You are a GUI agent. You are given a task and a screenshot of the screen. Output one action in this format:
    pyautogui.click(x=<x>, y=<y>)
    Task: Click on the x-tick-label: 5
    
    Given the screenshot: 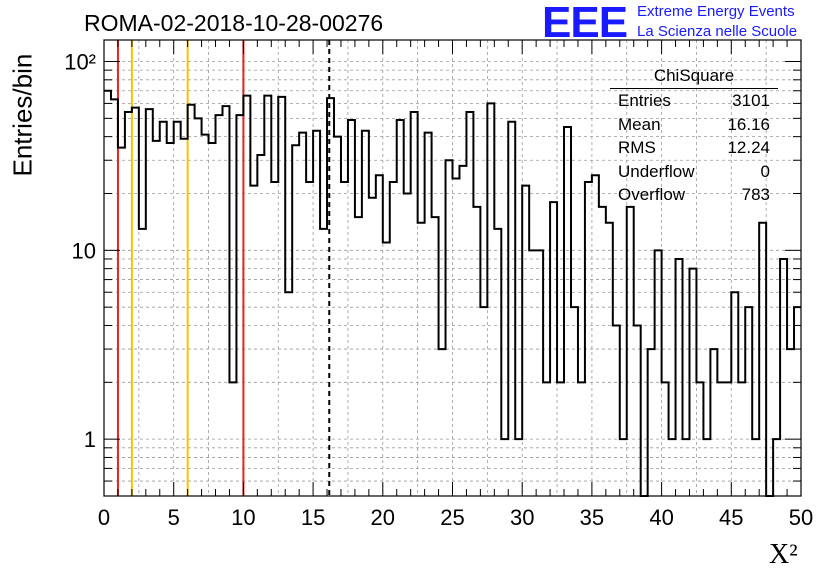 What is the action you would take?
    pyautogui.click(x=174, y=517)
    